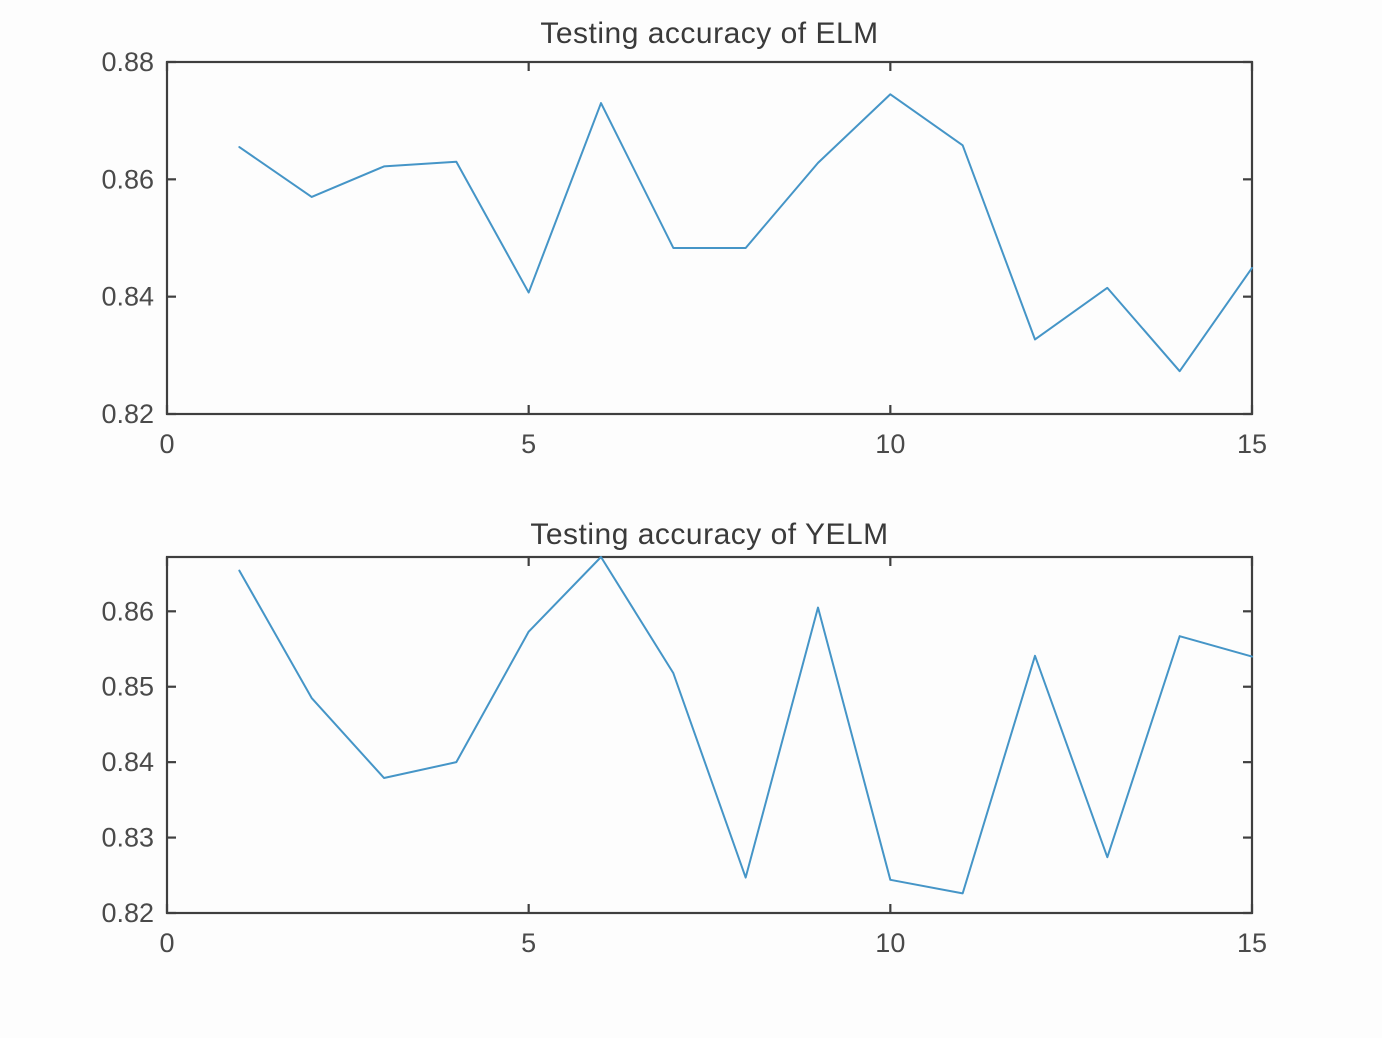  Describe the element at coordinates (709, 33) in the screenshot. I see `elm-chart-title: Testing accuracy of ELM` at that location.